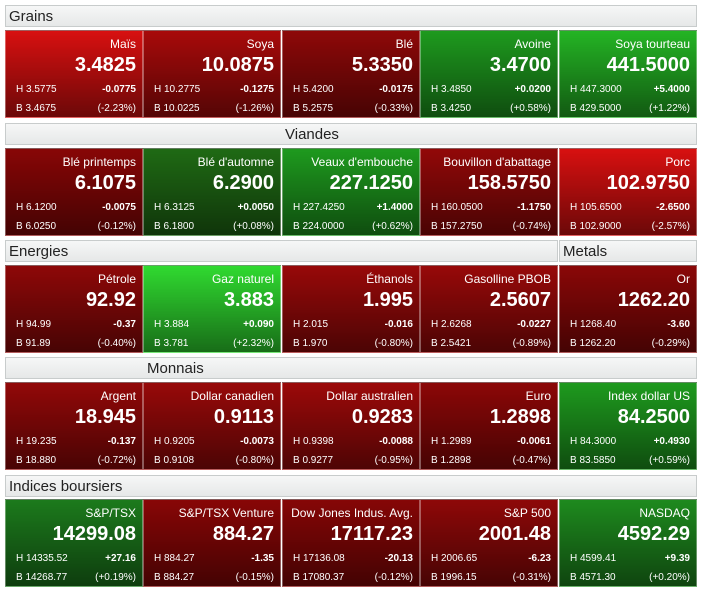  Describe the element at coordinates (457, 207) in the screenshot. I see `quote-high: H 160.0500` at that location.